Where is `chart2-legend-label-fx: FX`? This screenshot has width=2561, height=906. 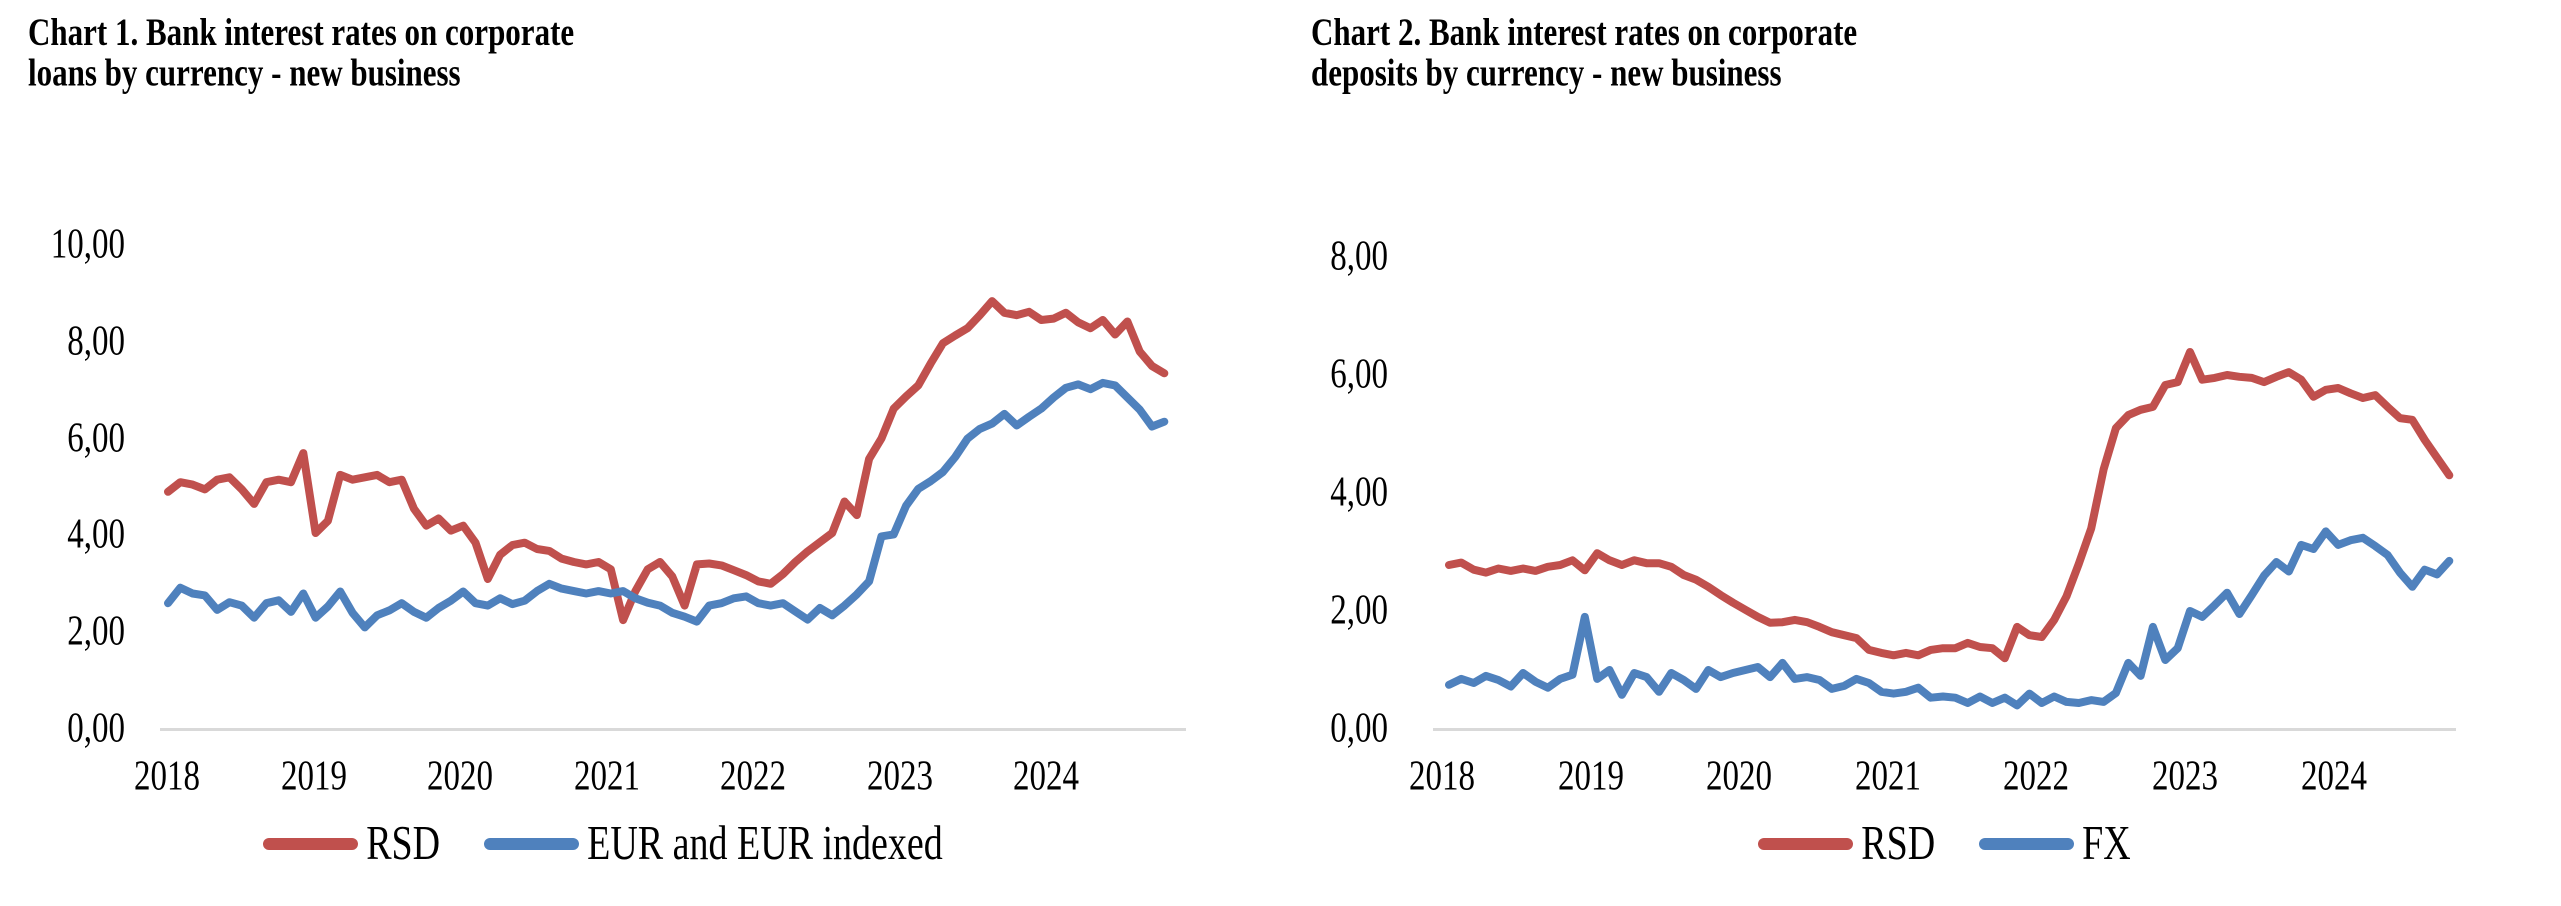 chart2-legend-label-fx: FX is located at coordinates (2106, 844).